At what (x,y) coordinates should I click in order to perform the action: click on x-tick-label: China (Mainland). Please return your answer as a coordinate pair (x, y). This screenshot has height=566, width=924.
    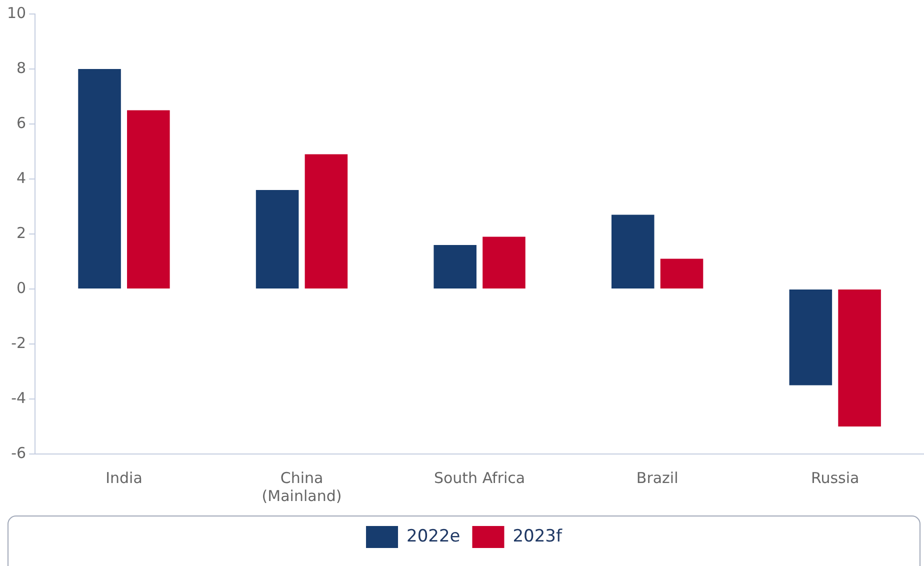
    Looking at the image, I should click on (302, 486).